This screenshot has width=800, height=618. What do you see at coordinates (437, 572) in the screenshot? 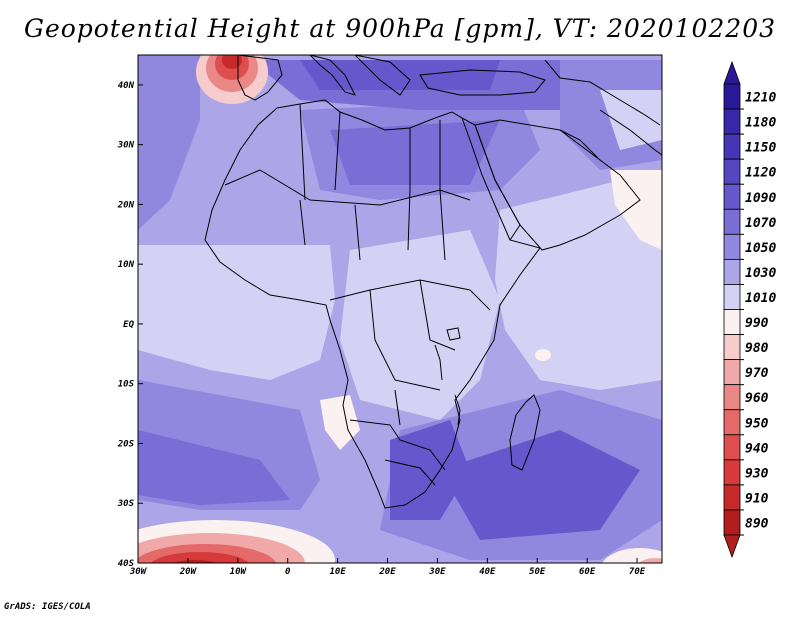
I see `lon-tick-label: 30E` at bounding box center [437, 572].